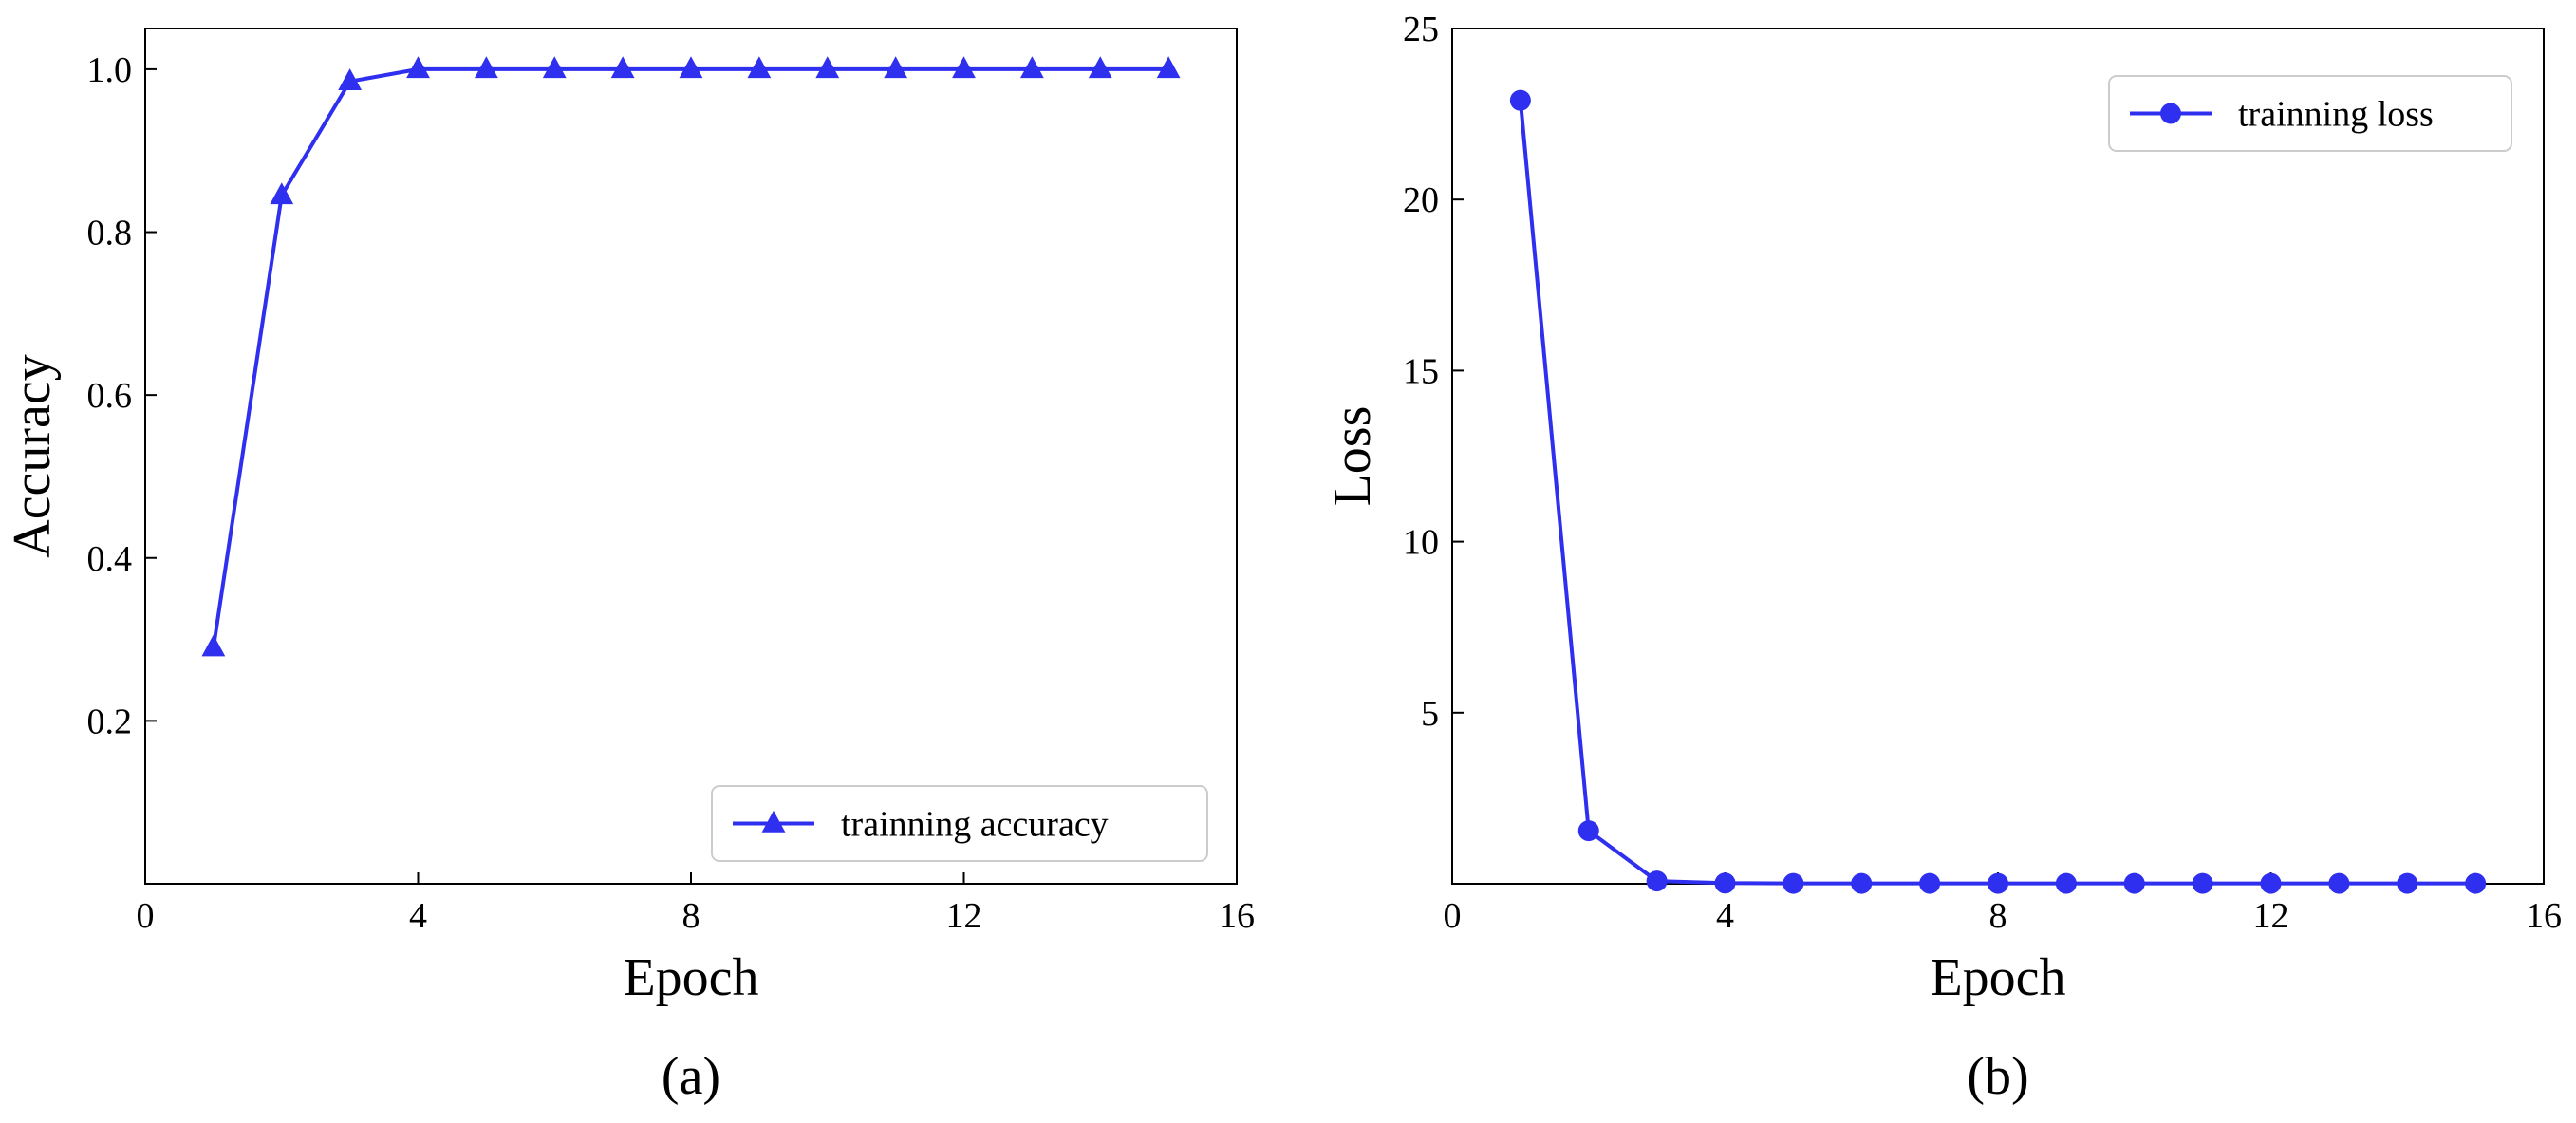 This screenshot has width=2576, height=1123. What do you see at coordinates (1421, 543) in the screenshot?
I see `chart-b-y-tick-label: 10` at bounding box center [1421, 543].